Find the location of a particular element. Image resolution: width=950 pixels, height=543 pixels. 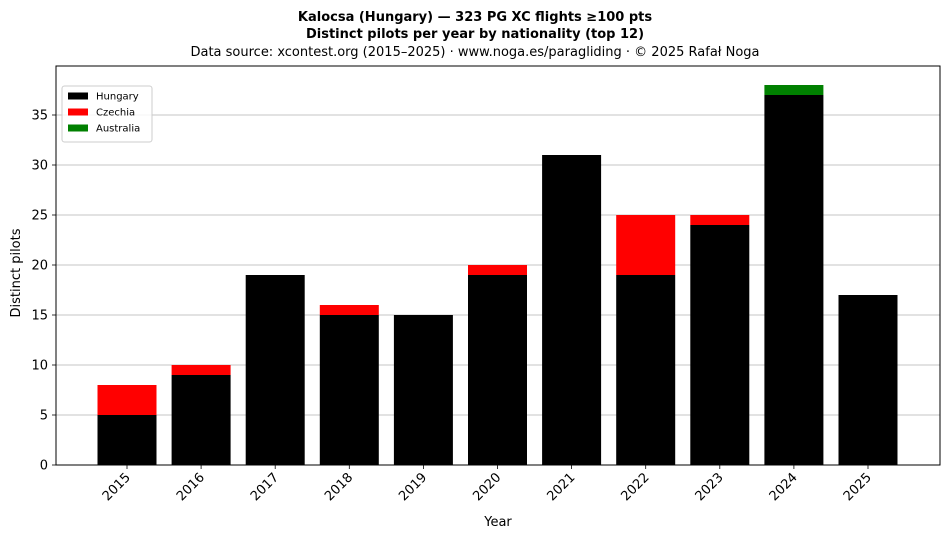

y-tick-label: 25 is located at coordinates (39, 216).